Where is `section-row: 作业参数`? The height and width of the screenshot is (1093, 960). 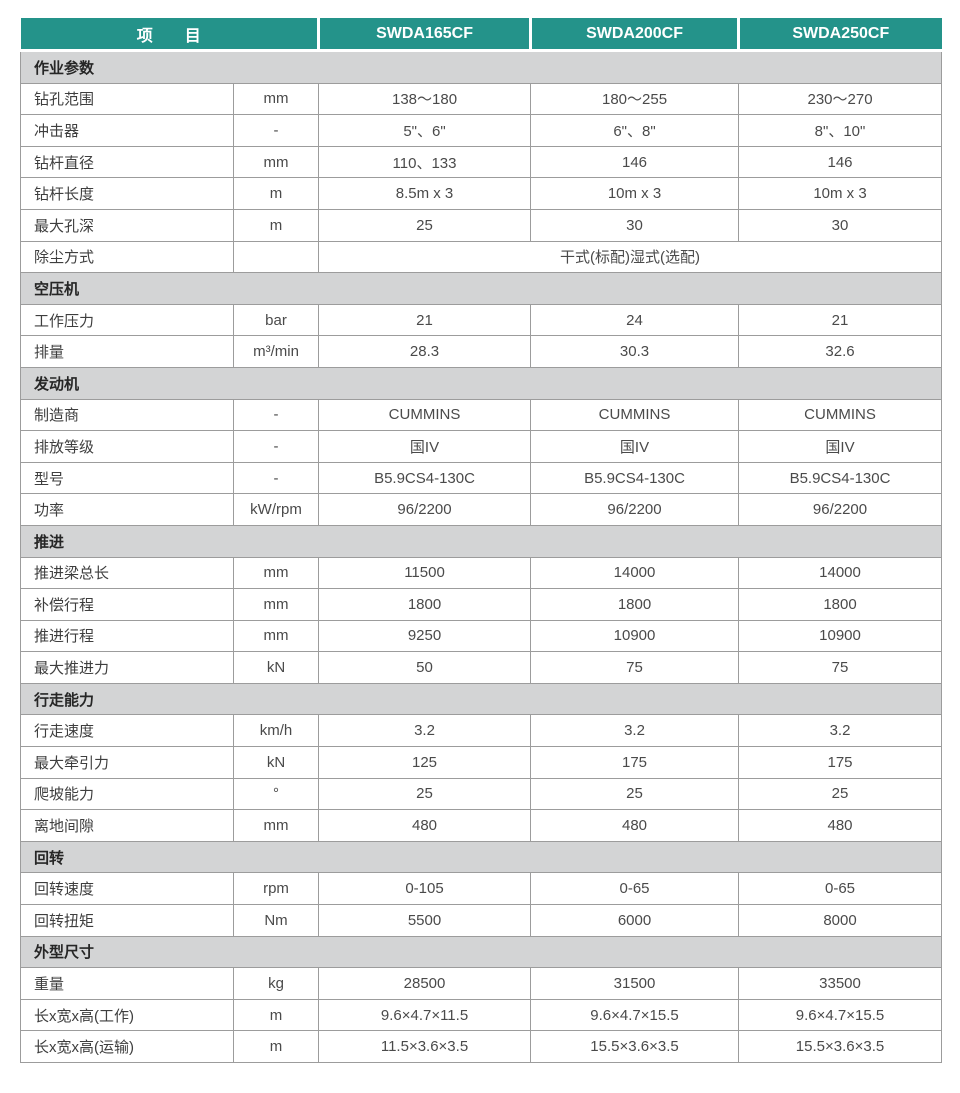
section-row: 作业参数 is located at coordinates (481, 67).